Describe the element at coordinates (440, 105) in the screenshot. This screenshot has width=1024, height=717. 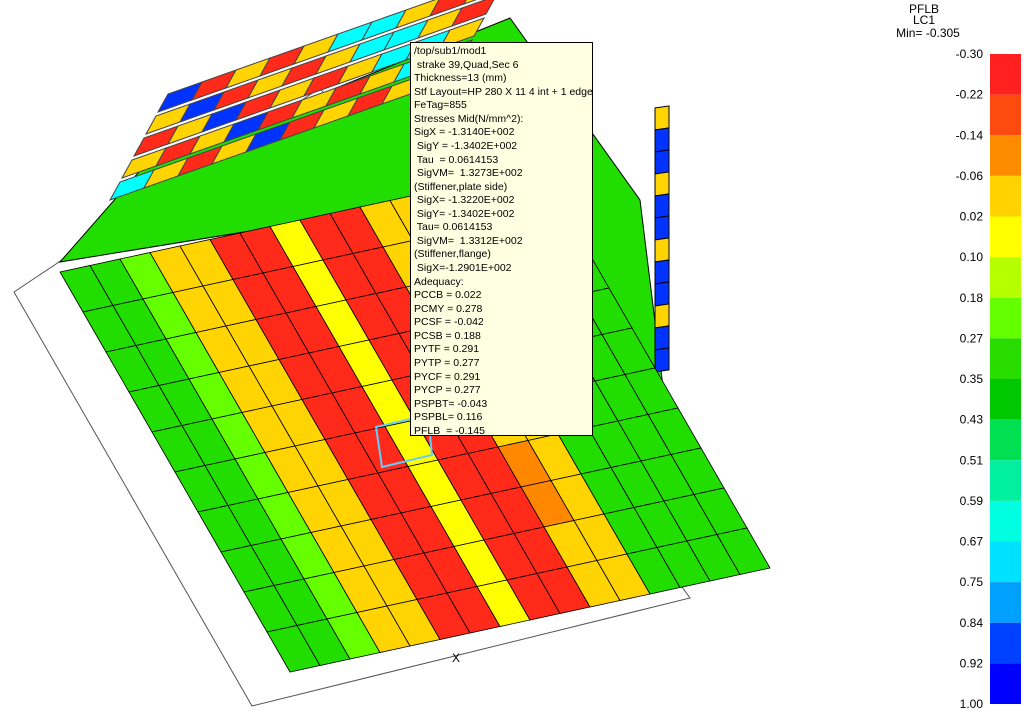
I see `tooltip-line: FeTag=855` at that location.